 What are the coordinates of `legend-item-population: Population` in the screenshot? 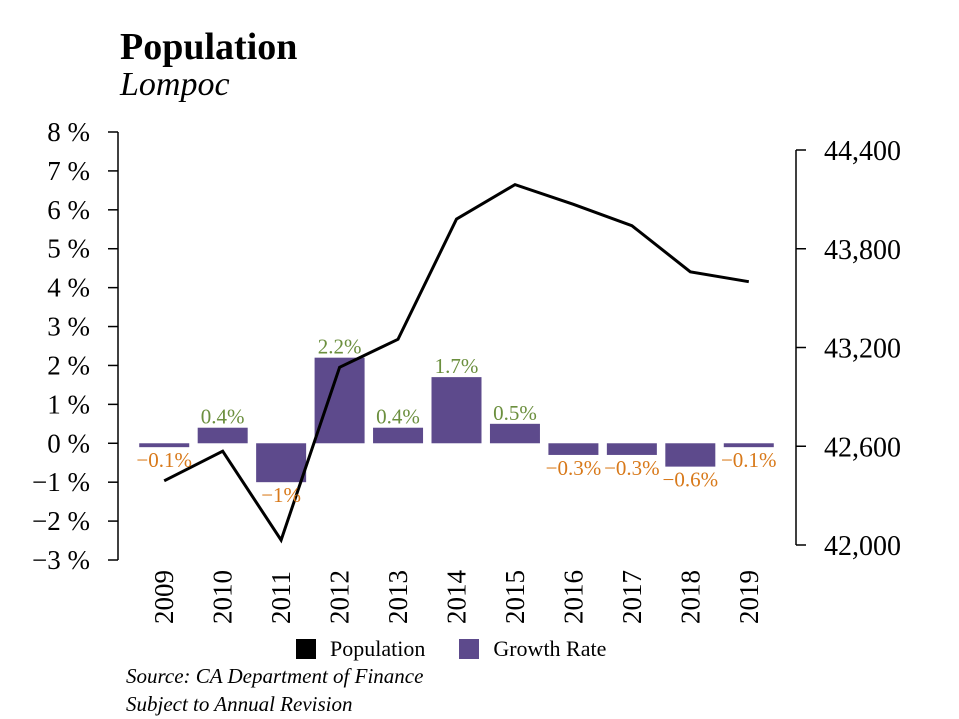 It's located at (360, 649).